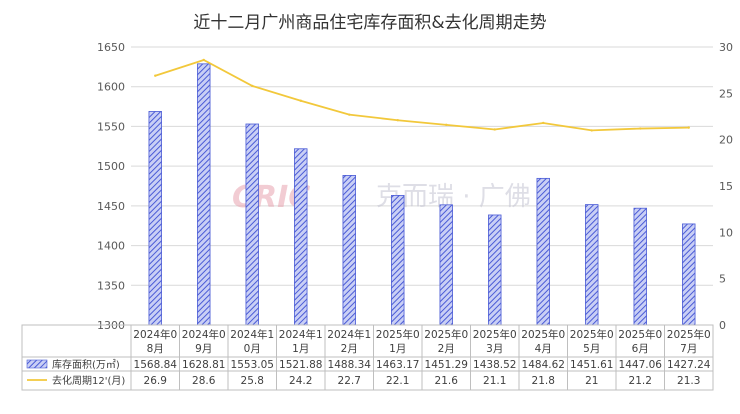 This screenshot has height=414, width=740. What do you see at coordinates (204, 381) in the screenshot?
I see `data-label: 28.6` at bounding box center [204, 381].